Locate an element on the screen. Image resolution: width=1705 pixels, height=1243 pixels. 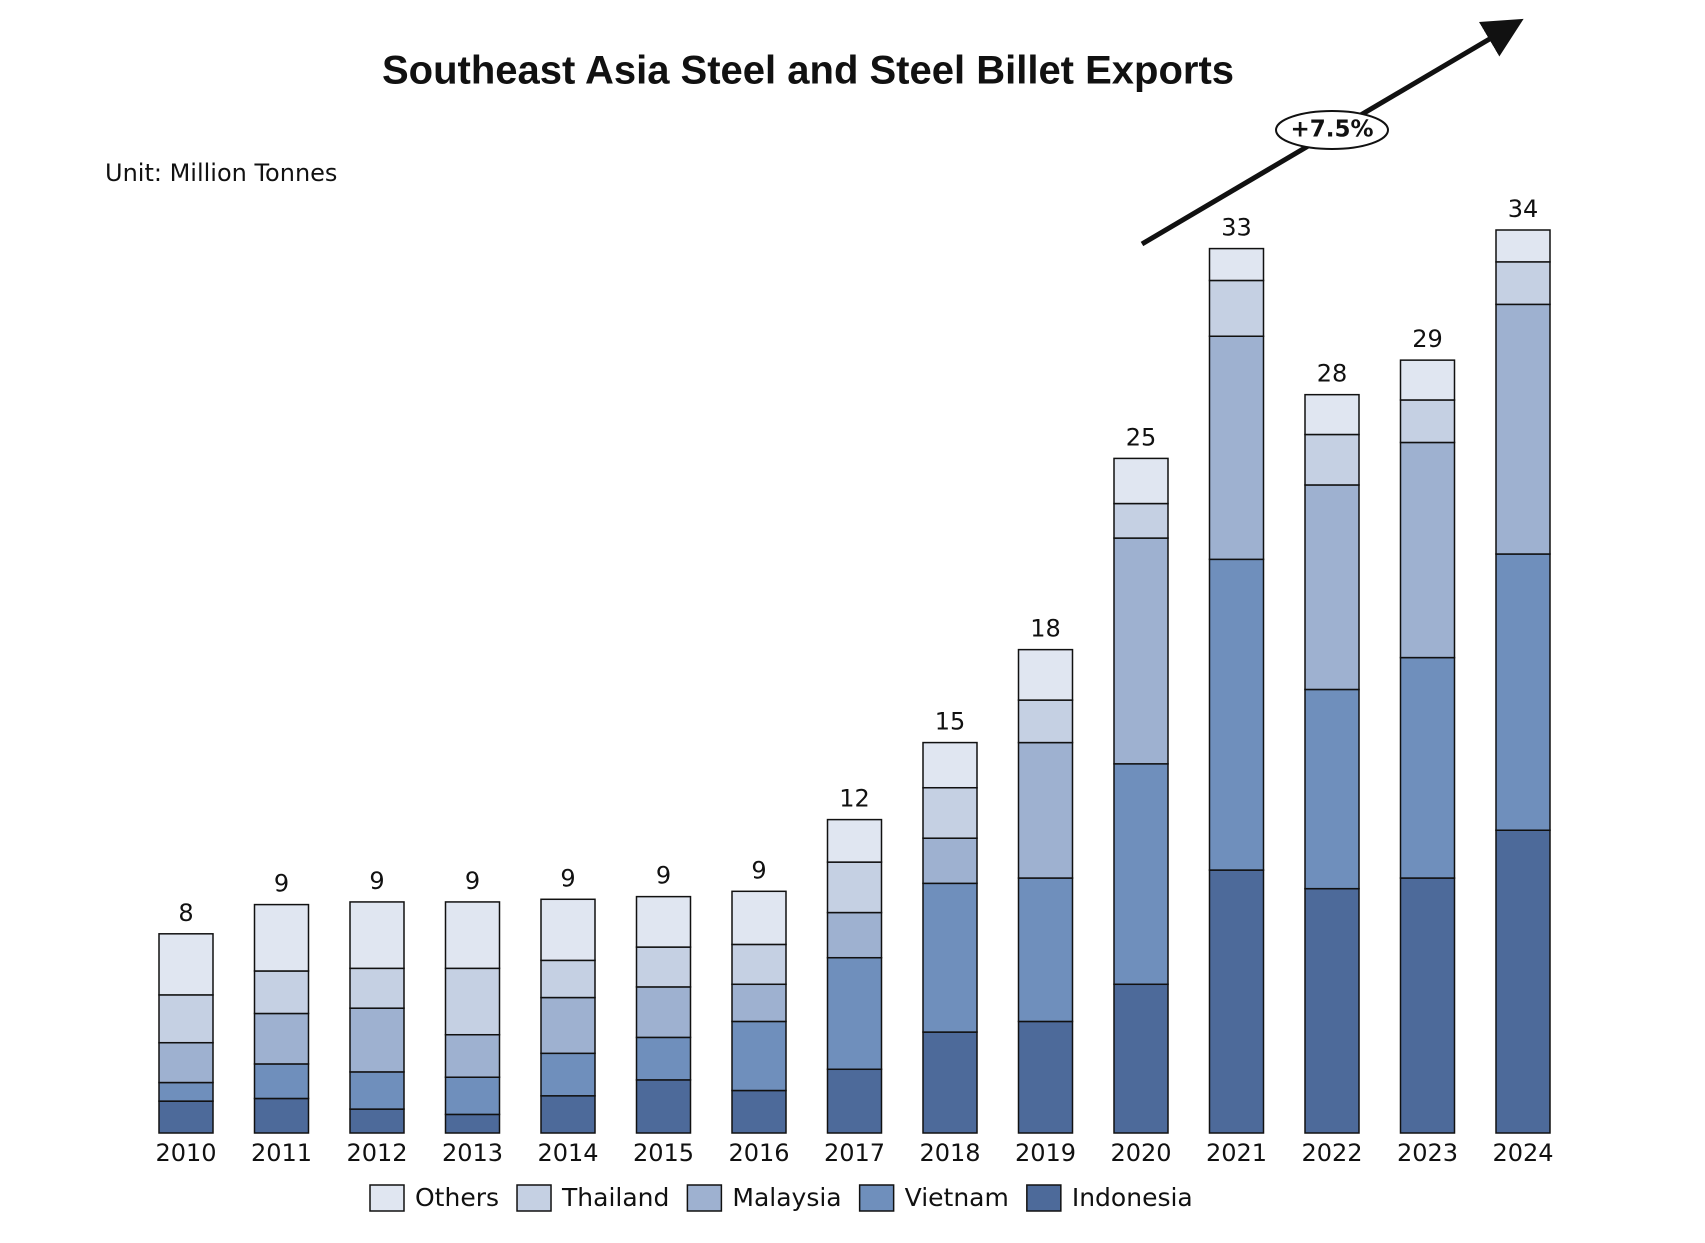
total-label: 33 is located at coordinates (1236, 228).